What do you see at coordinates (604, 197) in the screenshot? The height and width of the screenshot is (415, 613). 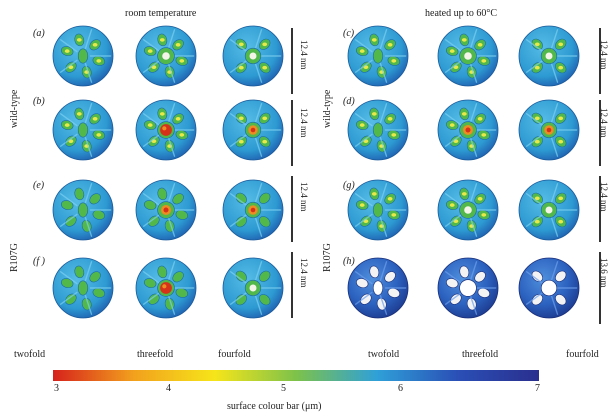 I see `scale-label-g: 12.4 nm` at bounding box center [604, 197].